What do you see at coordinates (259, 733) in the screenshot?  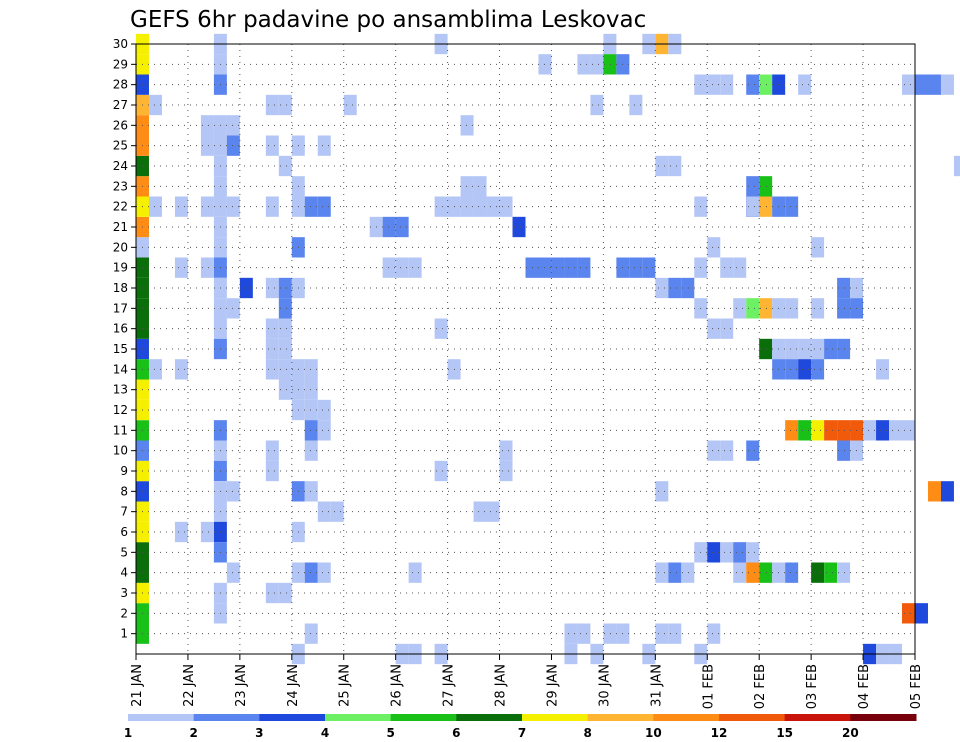 I see `legend-label: 3` at bounding box center [259, 733].